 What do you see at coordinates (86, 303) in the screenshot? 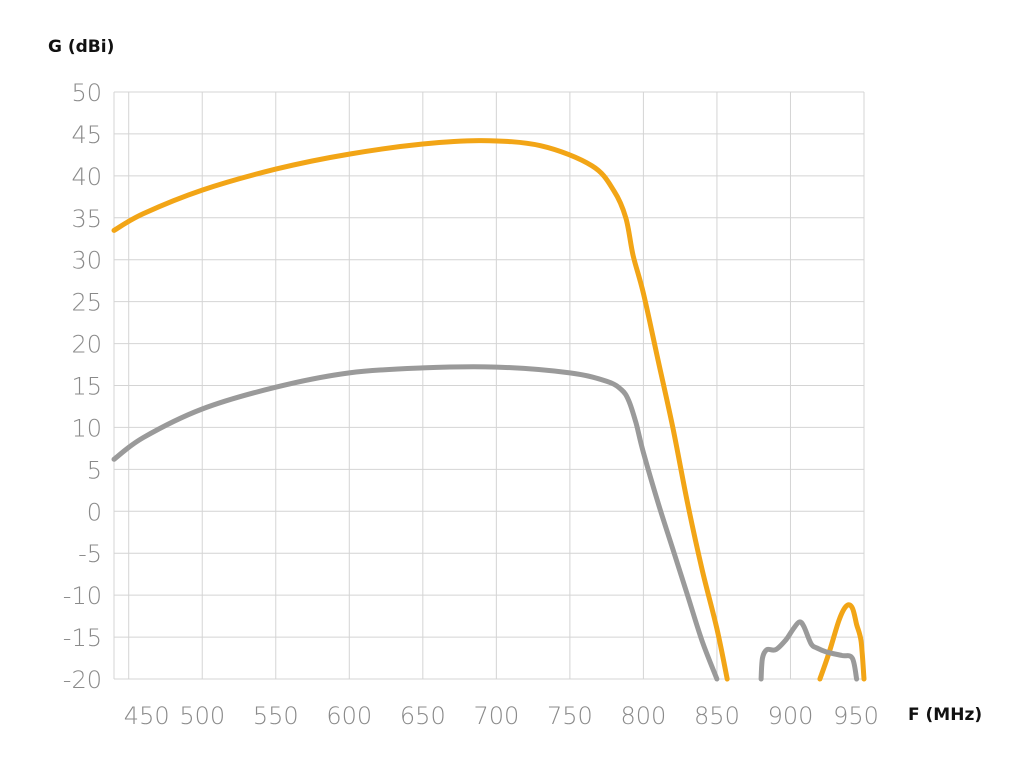
I see `y-tick-label: 25` at bounding box center [86, 303].